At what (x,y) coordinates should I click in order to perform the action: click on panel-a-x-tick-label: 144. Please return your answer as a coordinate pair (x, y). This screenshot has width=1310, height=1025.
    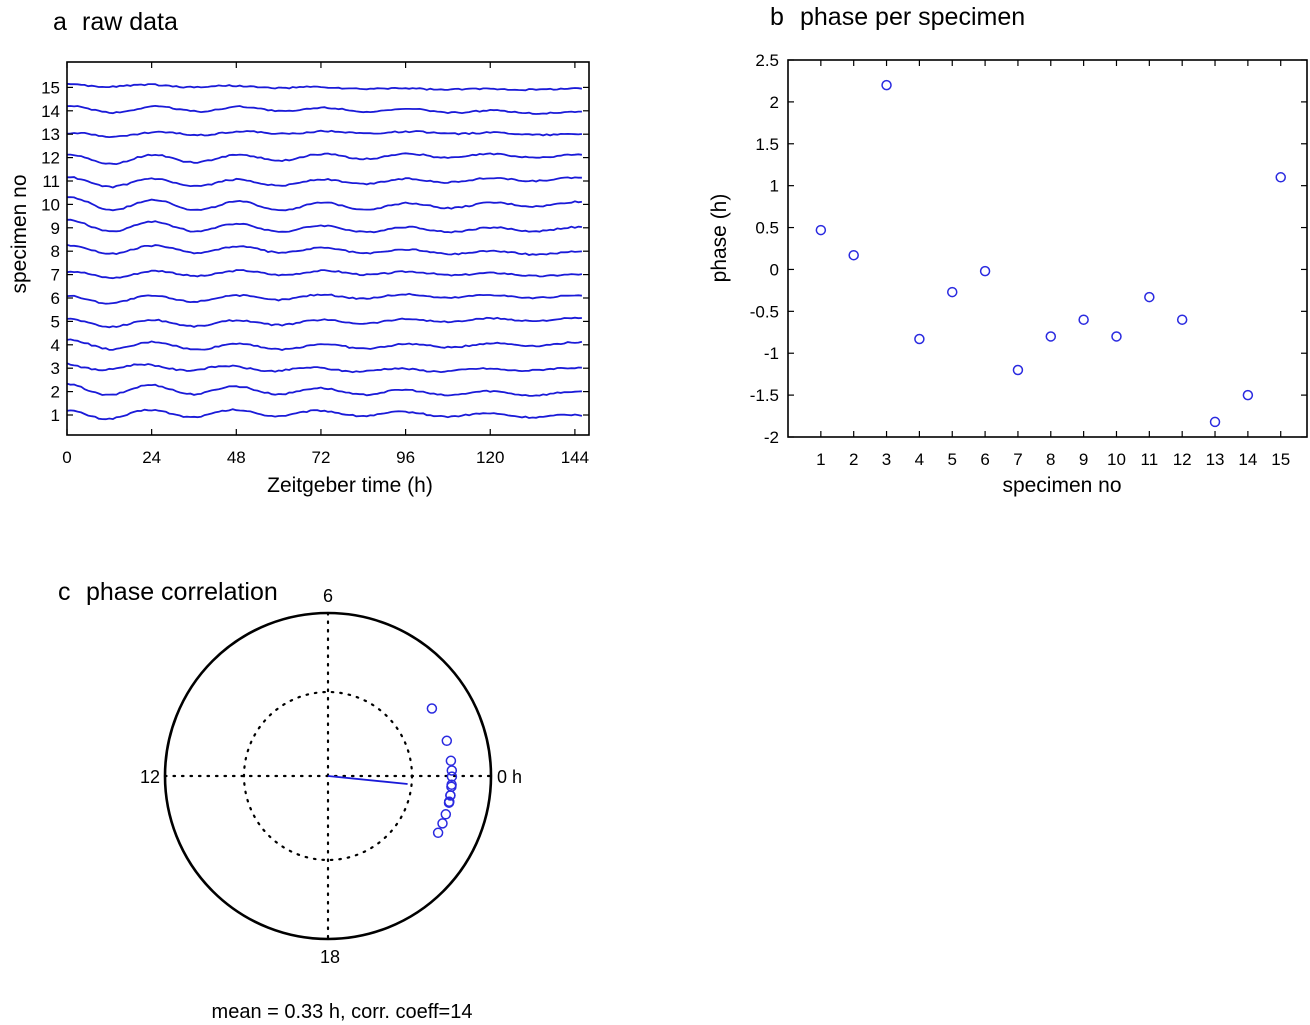
    Looking at the image, I should click on (575, 457).